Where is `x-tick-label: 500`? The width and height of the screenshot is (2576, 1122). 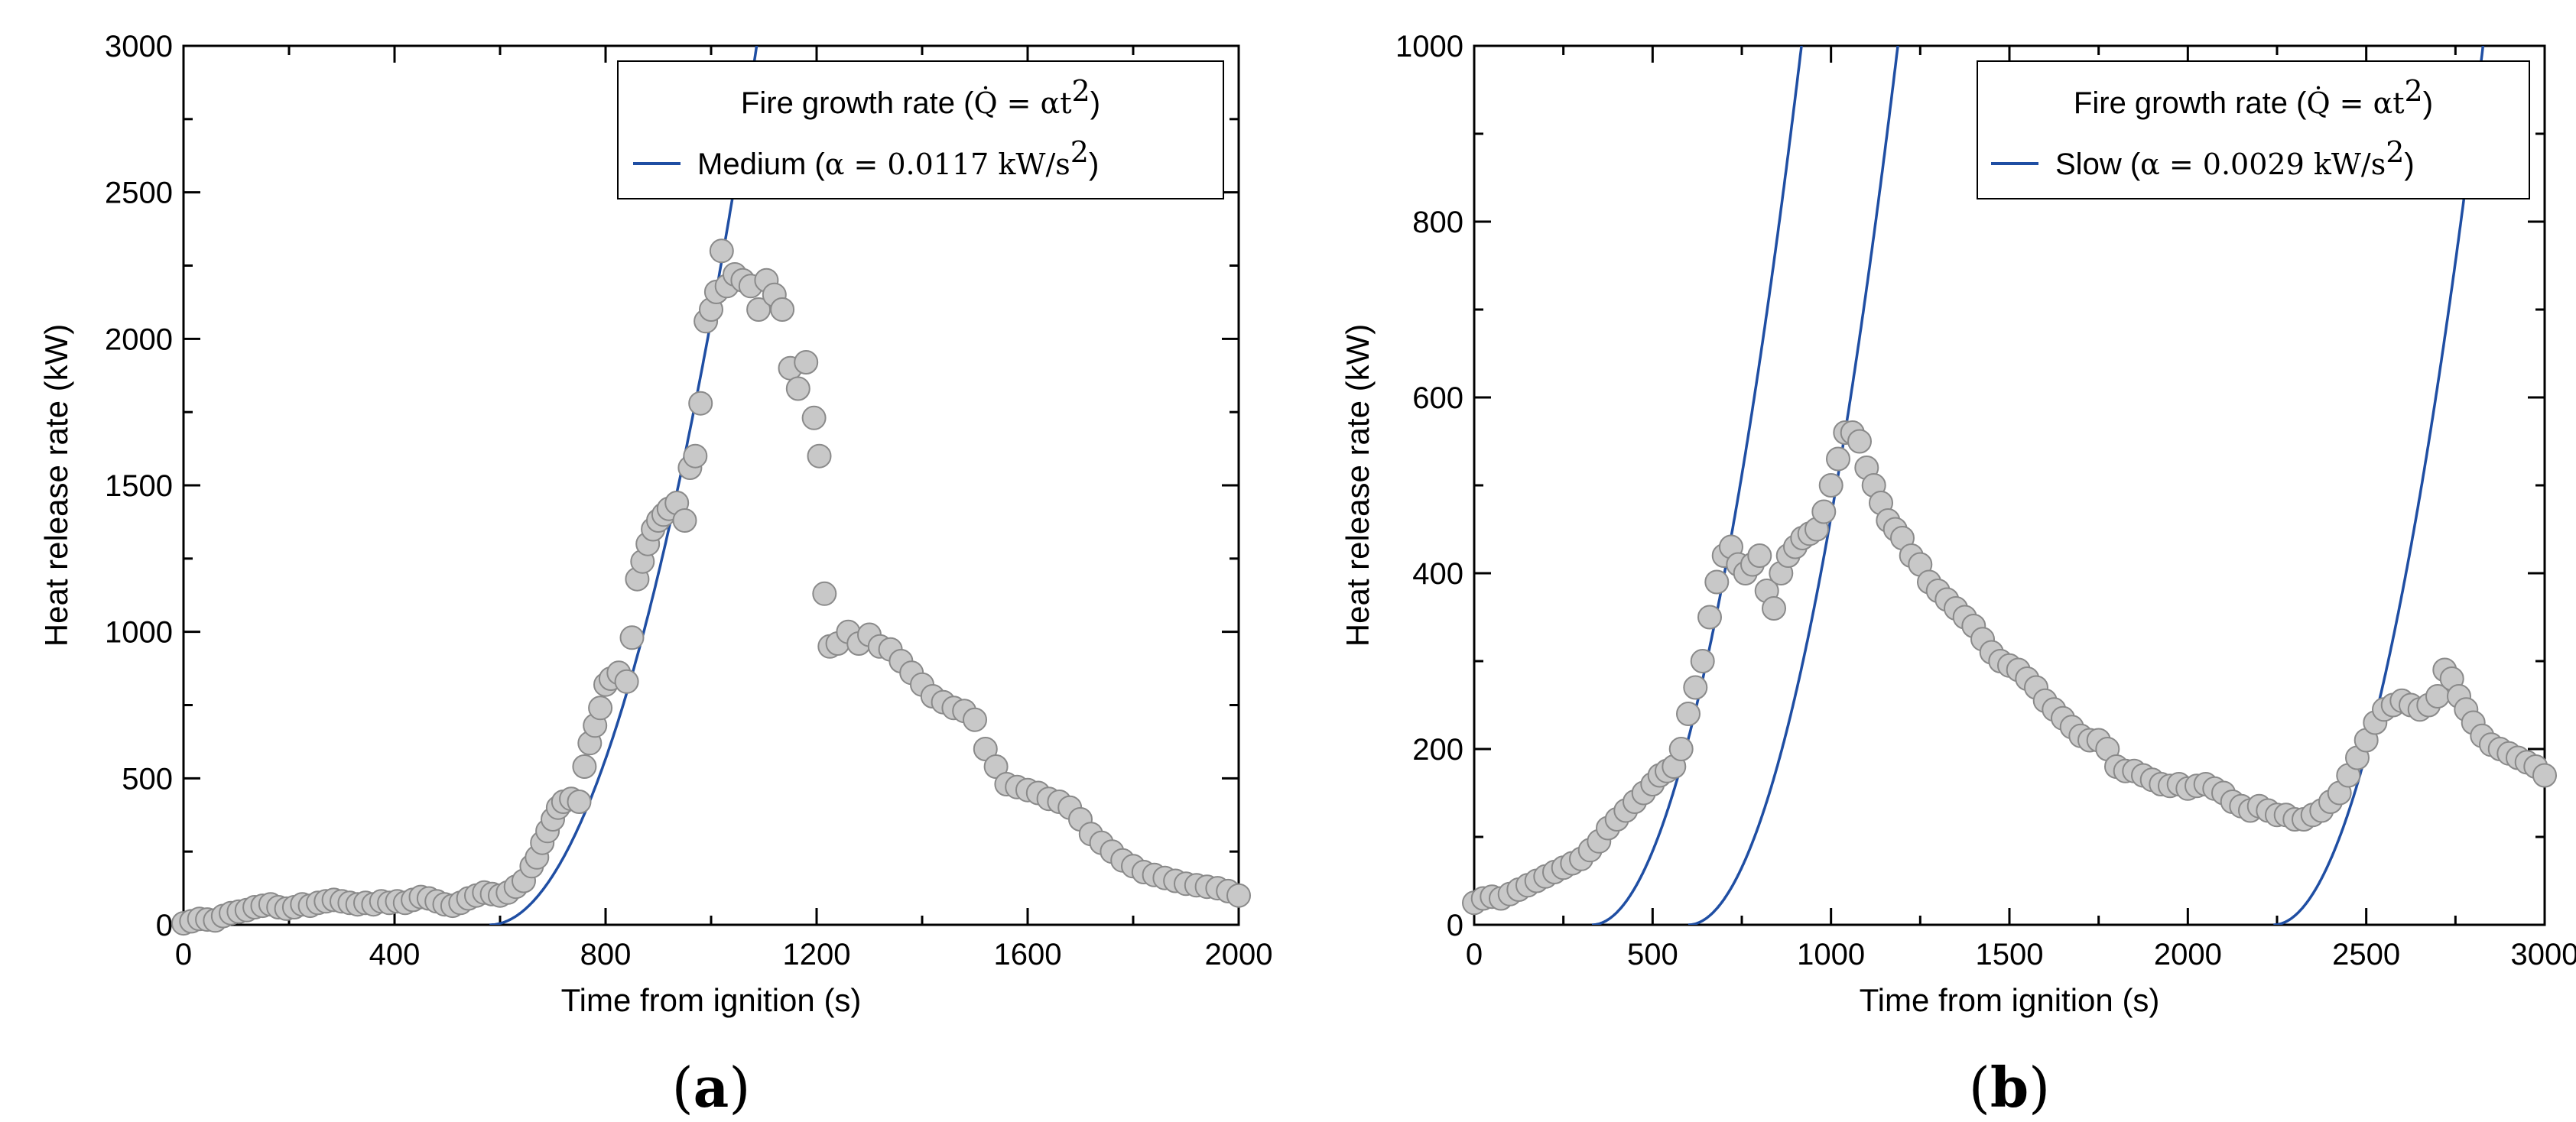
x-tick-label: 500 is located at coordinates (1653, 954).